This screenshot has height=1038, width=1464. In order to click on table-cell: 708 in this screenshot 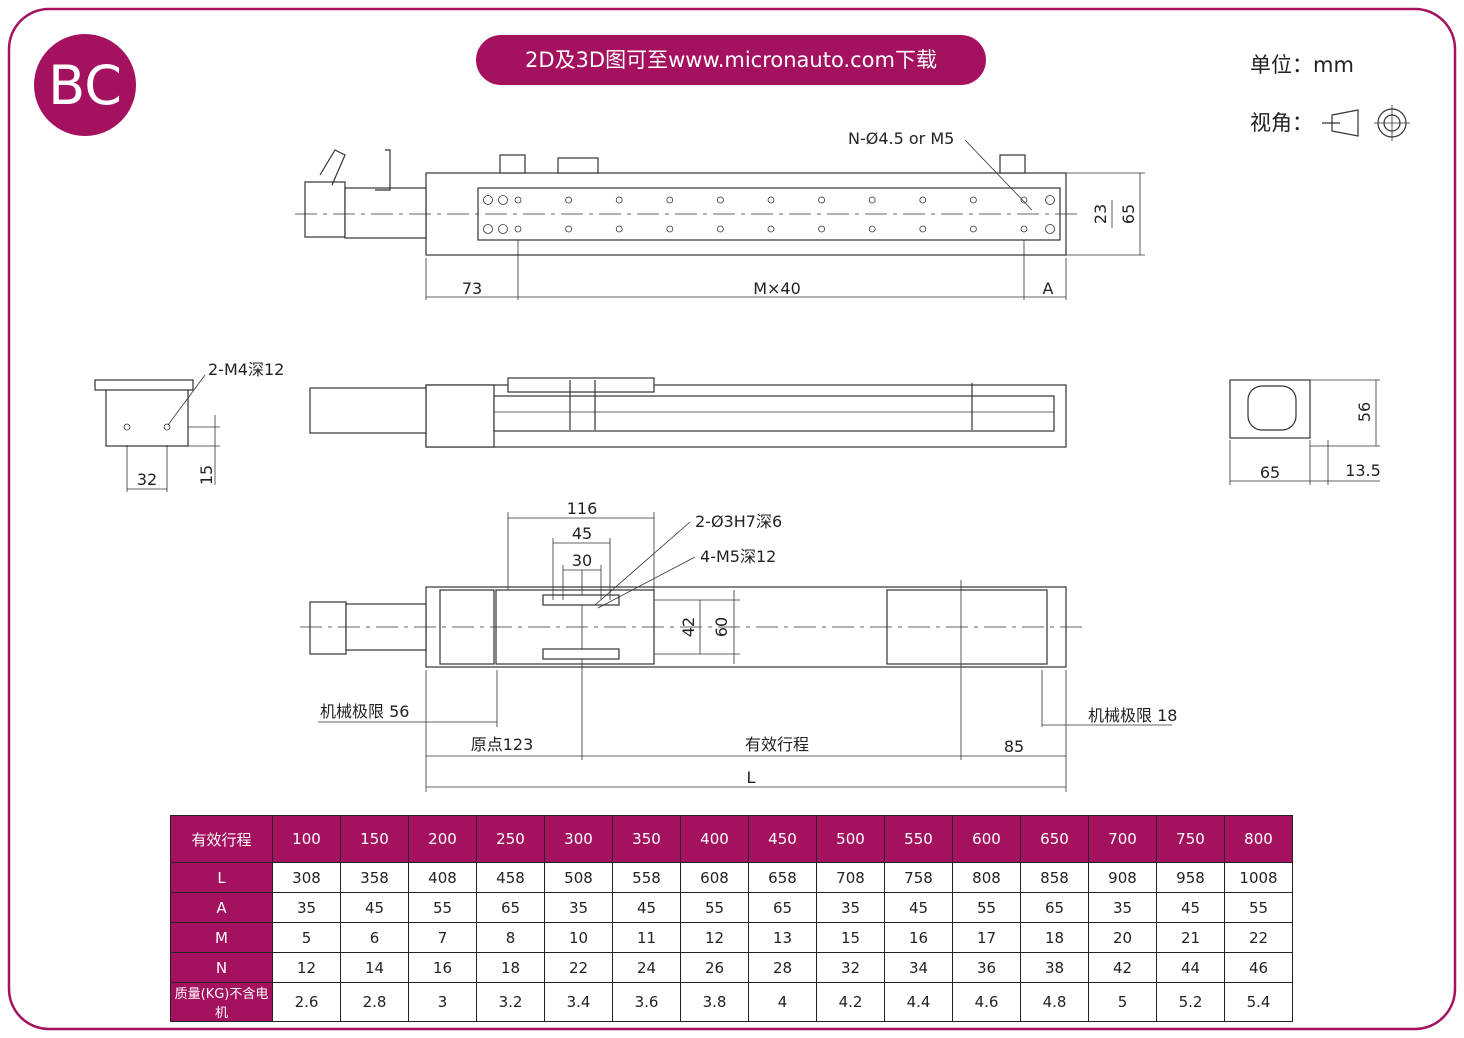, I will do `click(850, 877)`.